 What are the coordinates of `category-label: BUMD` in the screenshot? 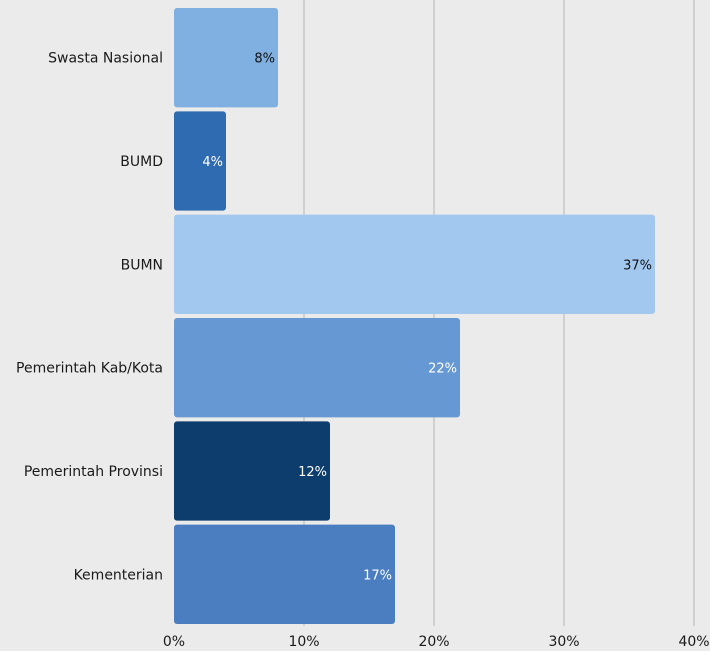 It's located at (141, 162).